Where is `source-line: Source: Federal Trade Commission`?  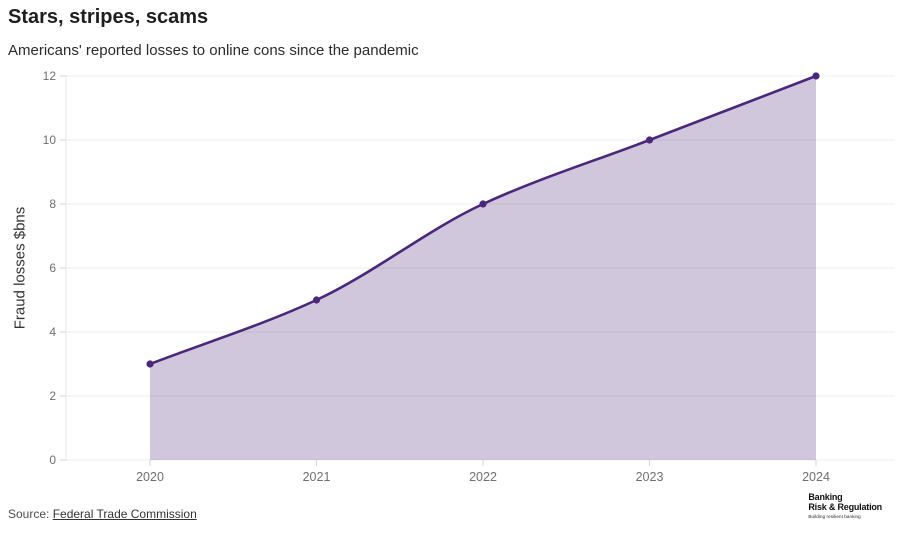 source-line: Source: Federal Trade Commission is located at coordinates (102, 514).